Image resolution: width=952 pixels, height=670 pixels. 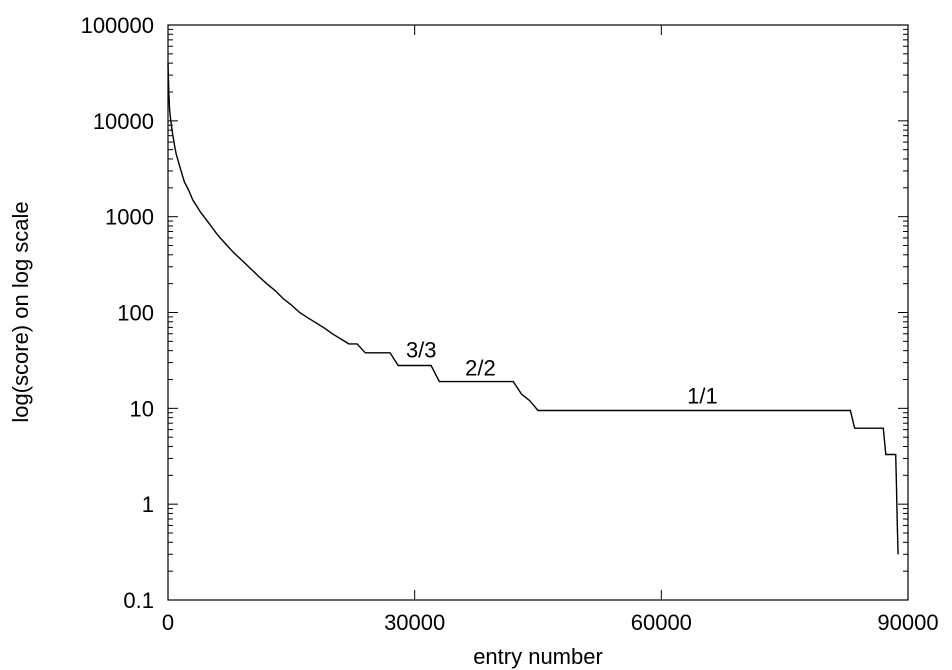 What do you see at coordinates (117, 25) in the screenshot?
I see `y-tick-label: 100000` at bounding box center [117, 25].